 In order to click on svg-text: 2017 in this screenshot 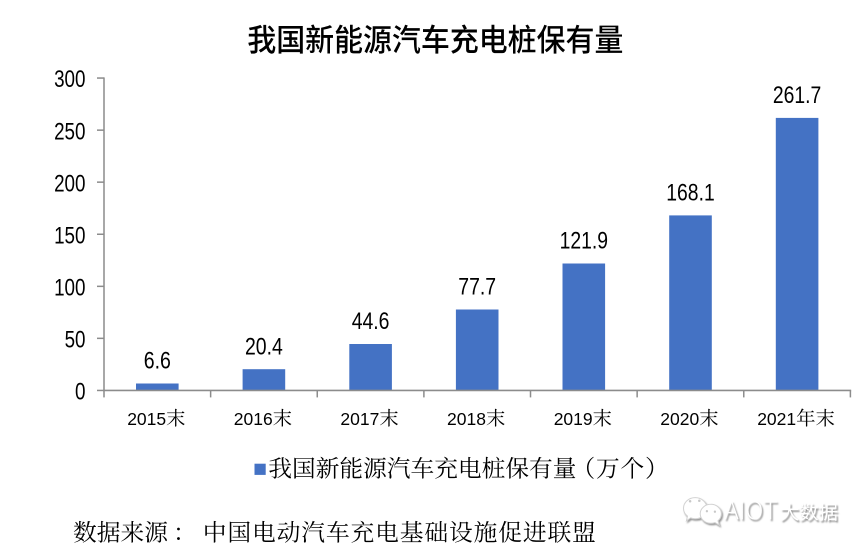, I will do `click(359, 419)`.